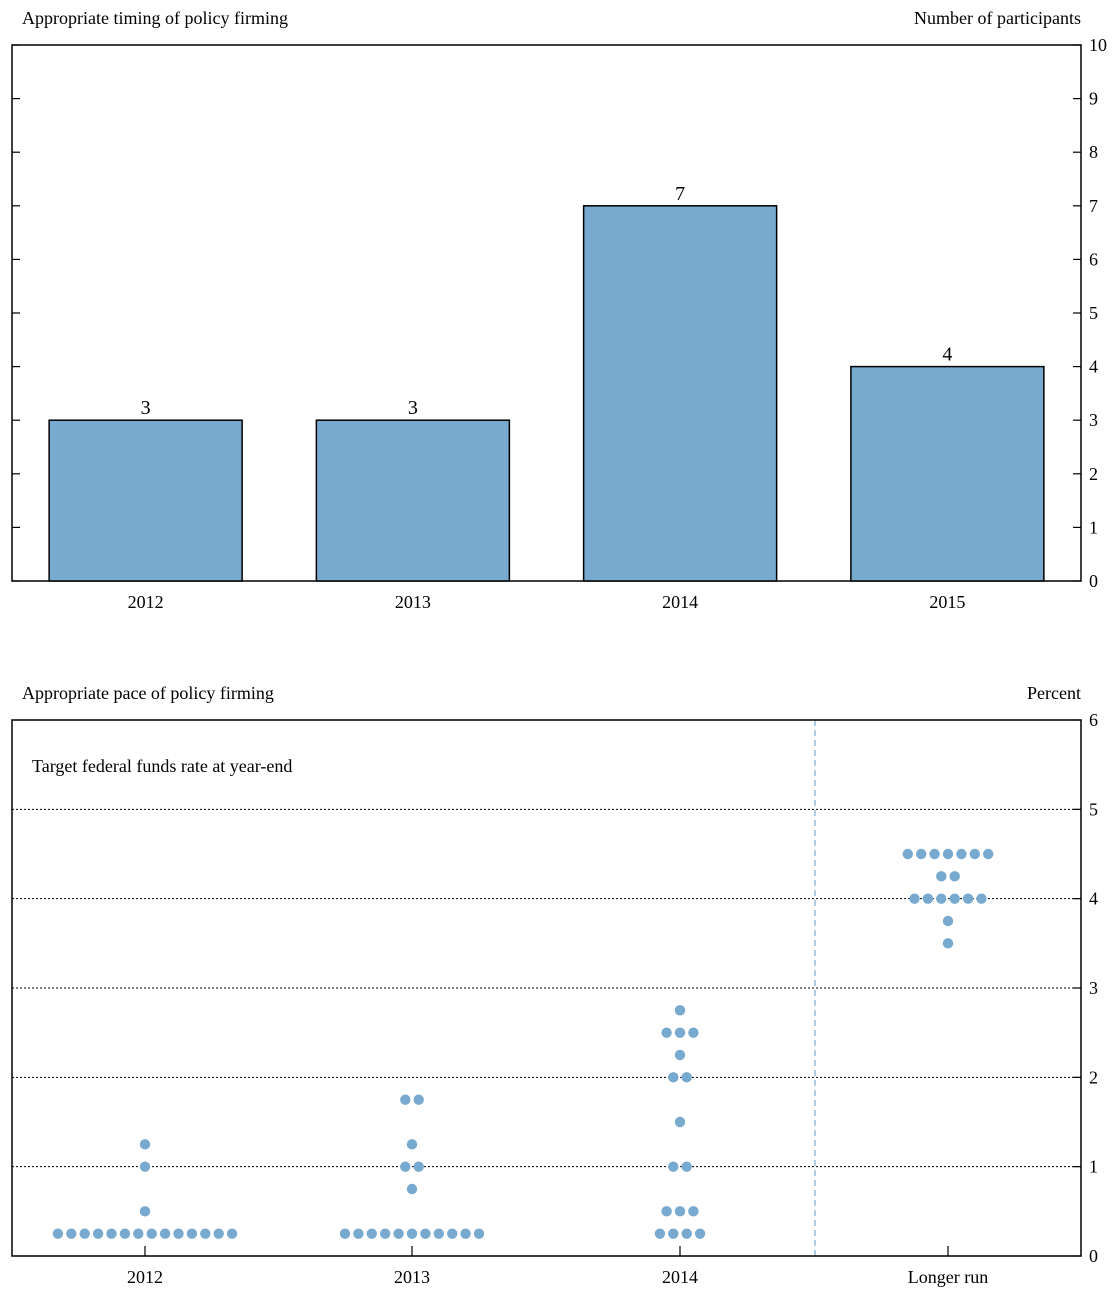 Image resolution: width=1119 pixels, height=1291 pixels. What do you see at coordinates (947, 473) in the screenshot?
I see `bar-2015` at bounding box center [947, 473].